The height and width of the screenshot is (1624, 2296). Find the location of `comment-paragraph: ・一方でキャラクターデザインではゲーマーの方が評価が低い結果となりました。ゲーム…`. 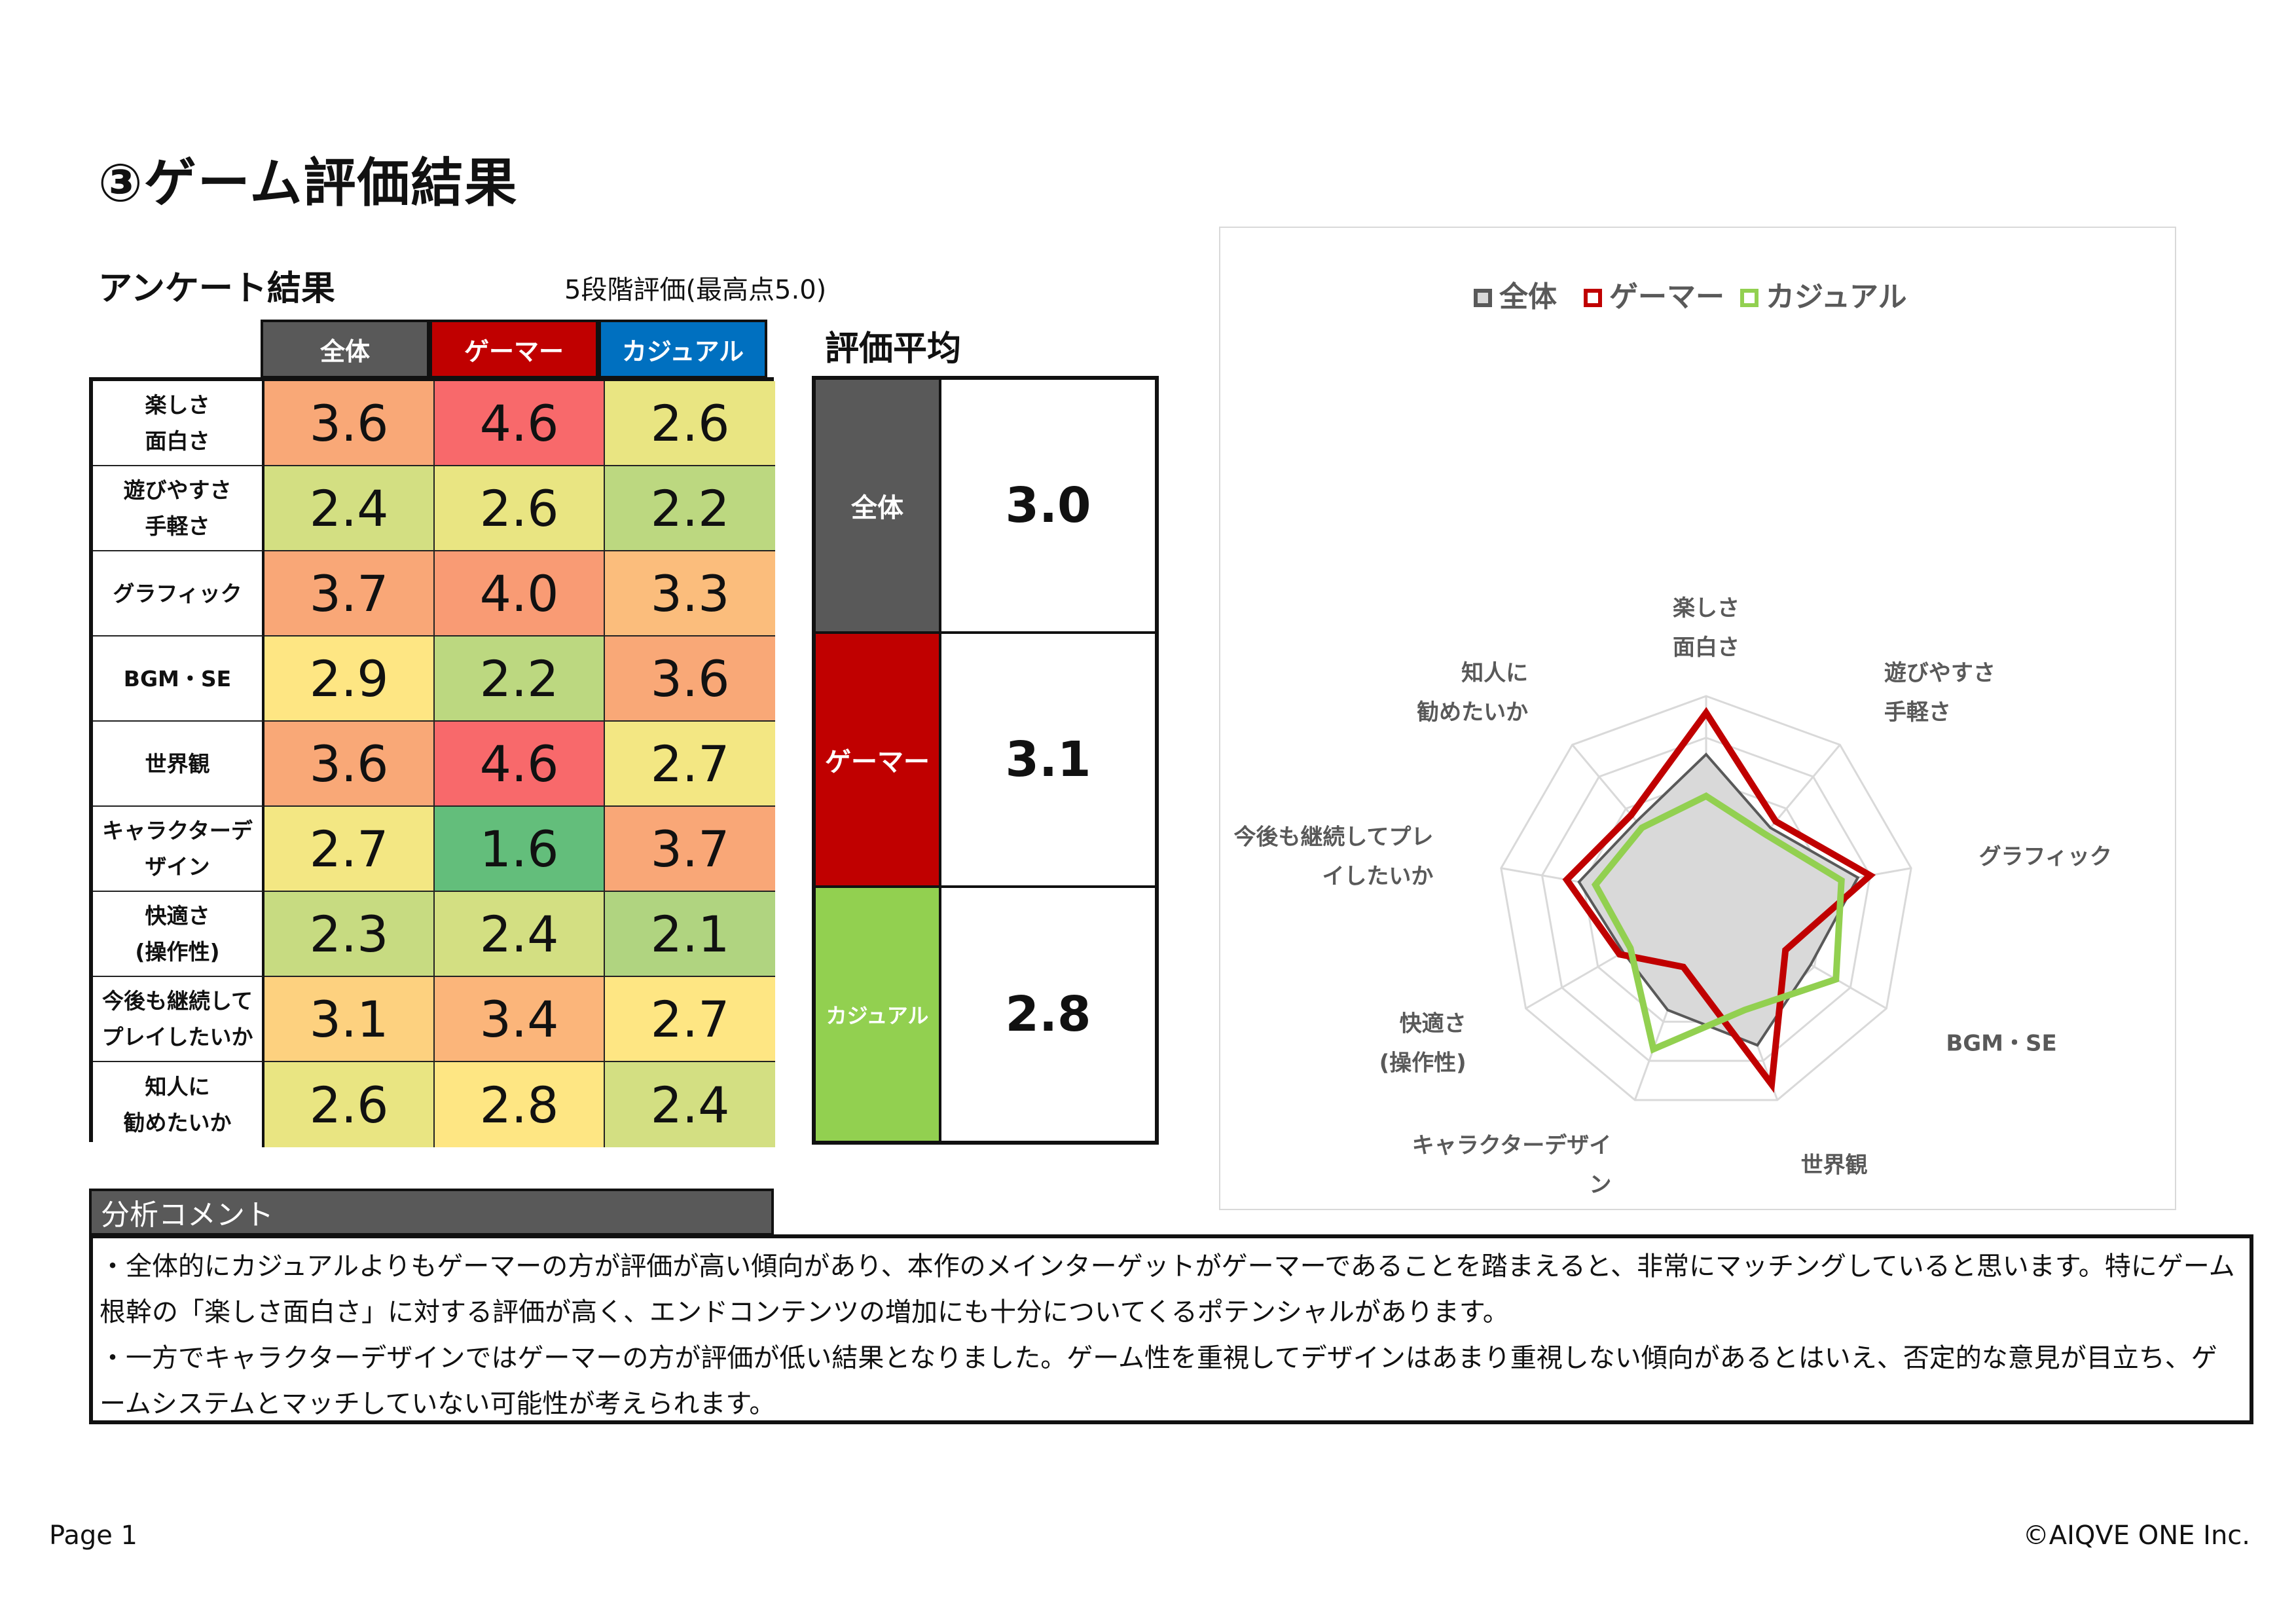

comment-paragraph: ・一方でキャラクターデザインではゲーマーの方が評価が低い結果となりました。ゲーム… is located at coordinates (1158, 1381).